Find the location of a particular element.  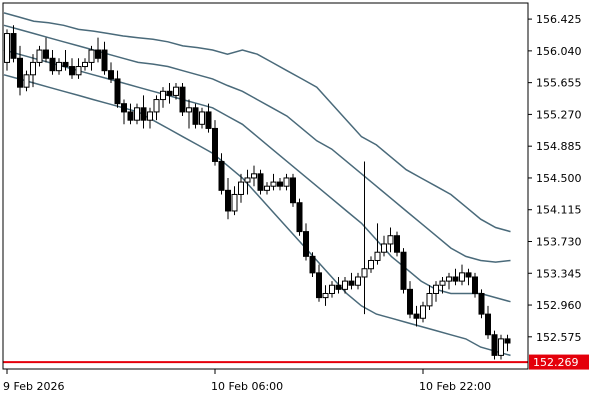

current-price-tag: 152.269 is located at coordinates (559, 362).